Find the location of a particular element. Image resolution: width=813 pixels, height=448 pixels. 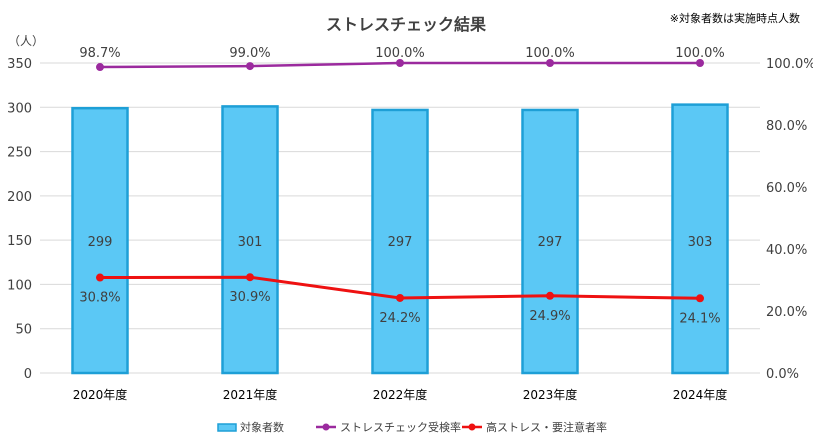

left-tick-label: 100 is located at coordinates (19, 285).